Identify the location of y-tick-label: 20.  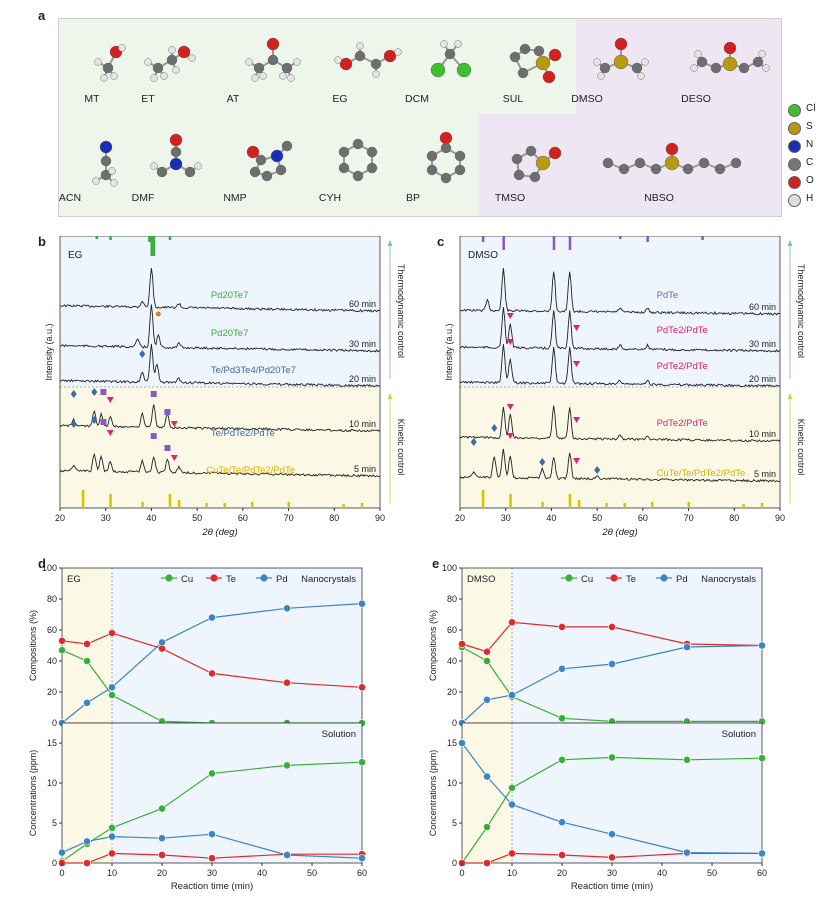
(52, 692).